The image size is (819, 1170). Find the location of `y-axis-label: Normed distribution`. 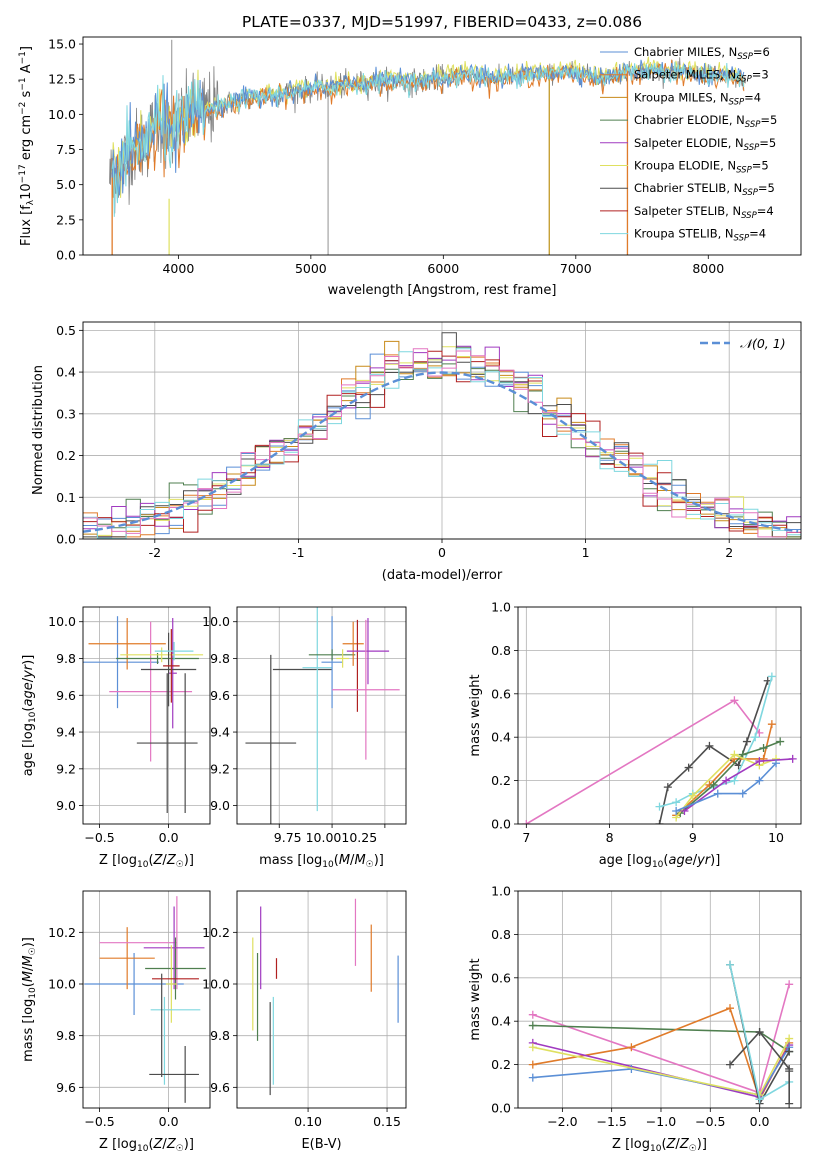

y-axis-label: Normed distribution is located at coordinates (38, 430).